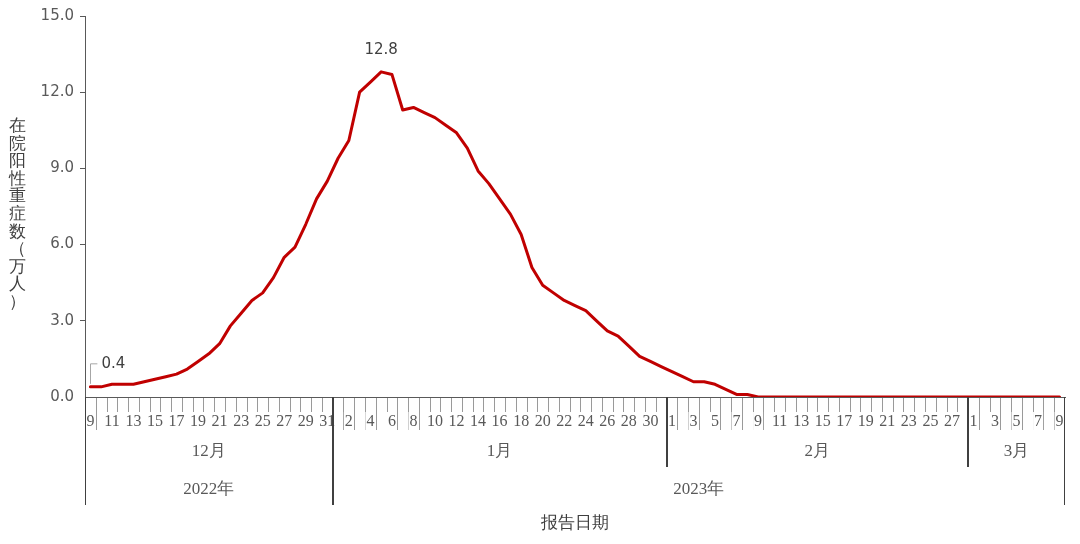 Image resolution: width=1080 pixels, height=544 pixels. I want to click on text: 2022年, so click(209, 489).